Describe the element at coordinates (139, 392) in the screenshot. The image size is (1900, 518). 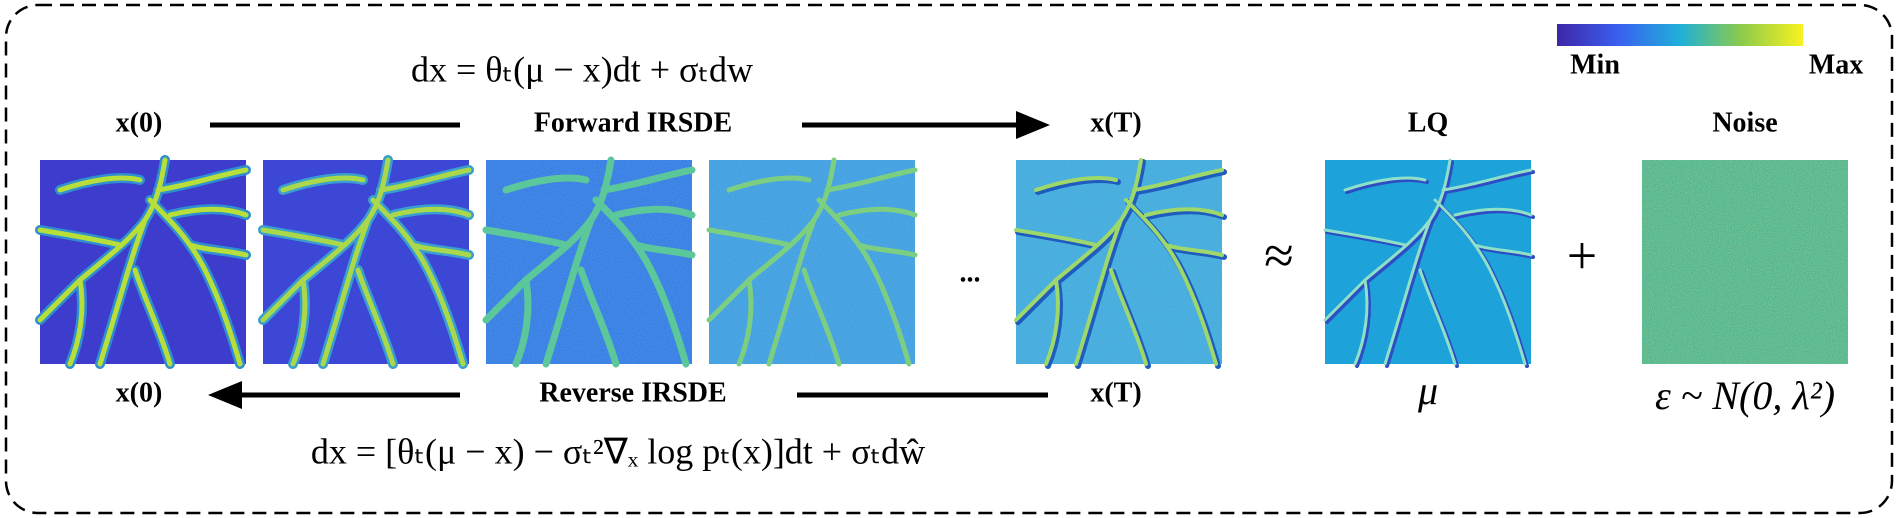
I see `reverse-end: x(0)` at that location.